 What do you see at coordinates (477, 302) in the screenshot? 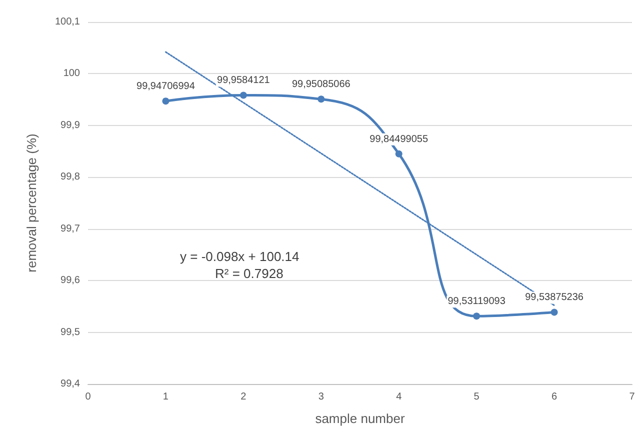
I see `data-label: 99,53119093` at bounding box center [477, 302].